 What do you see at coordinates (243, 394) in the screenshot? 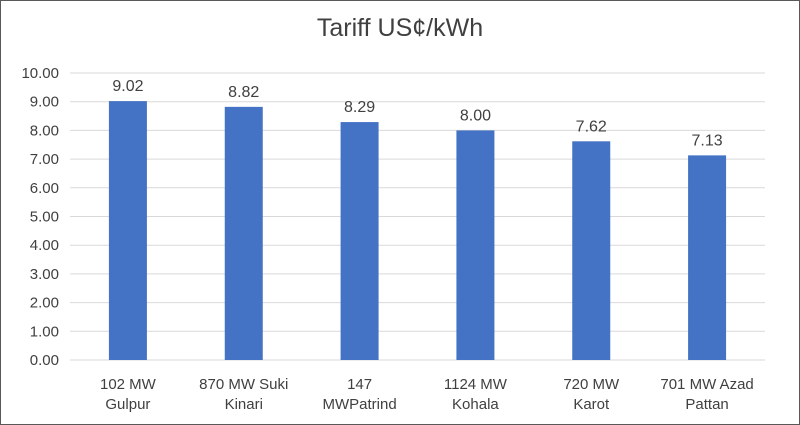
I see `x-tick-label: 870 MW Suki Kinari` at bounding box center [243, 394].